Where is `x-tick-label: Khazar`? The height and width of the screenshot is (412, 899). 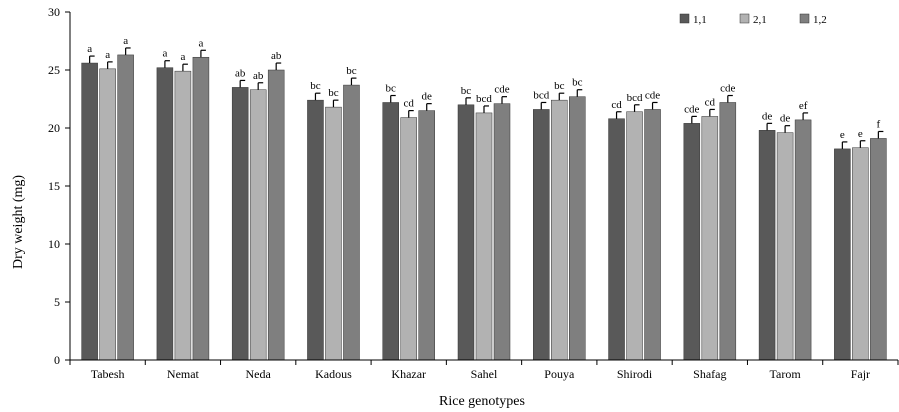 x-tick-label: Khazar is located at coordinates (408, 374).